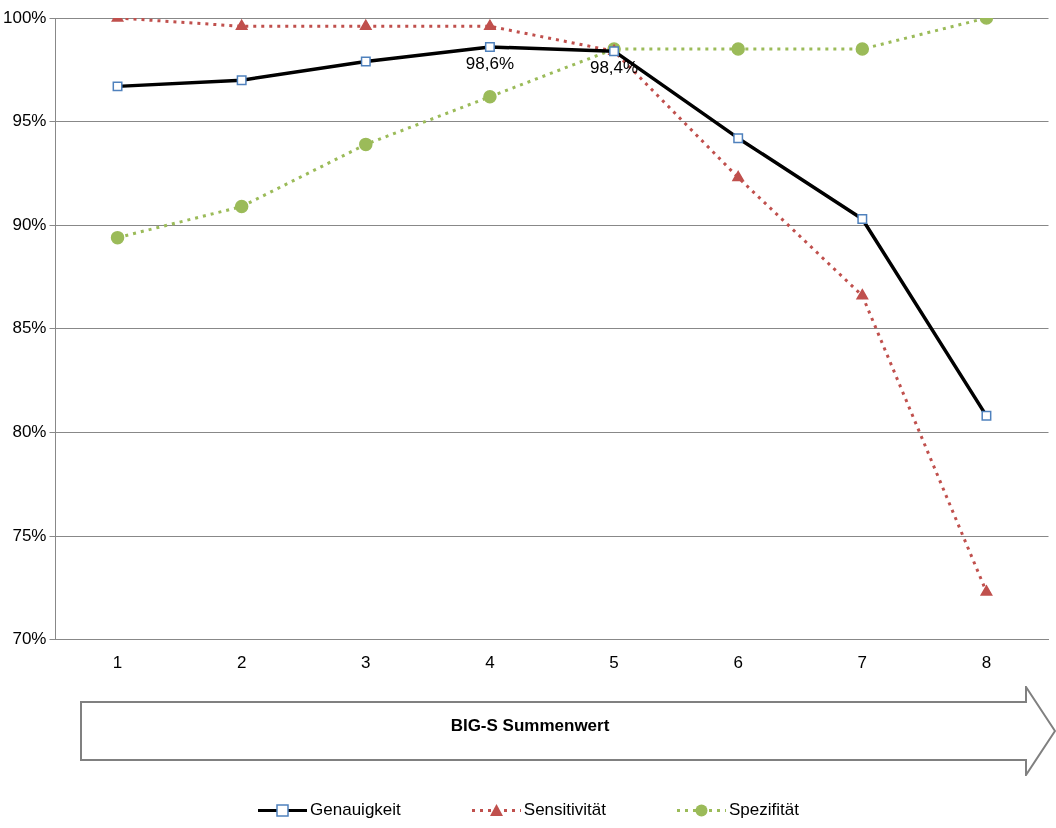  I want to click on x-tick-label: 7, so click(862, 663).